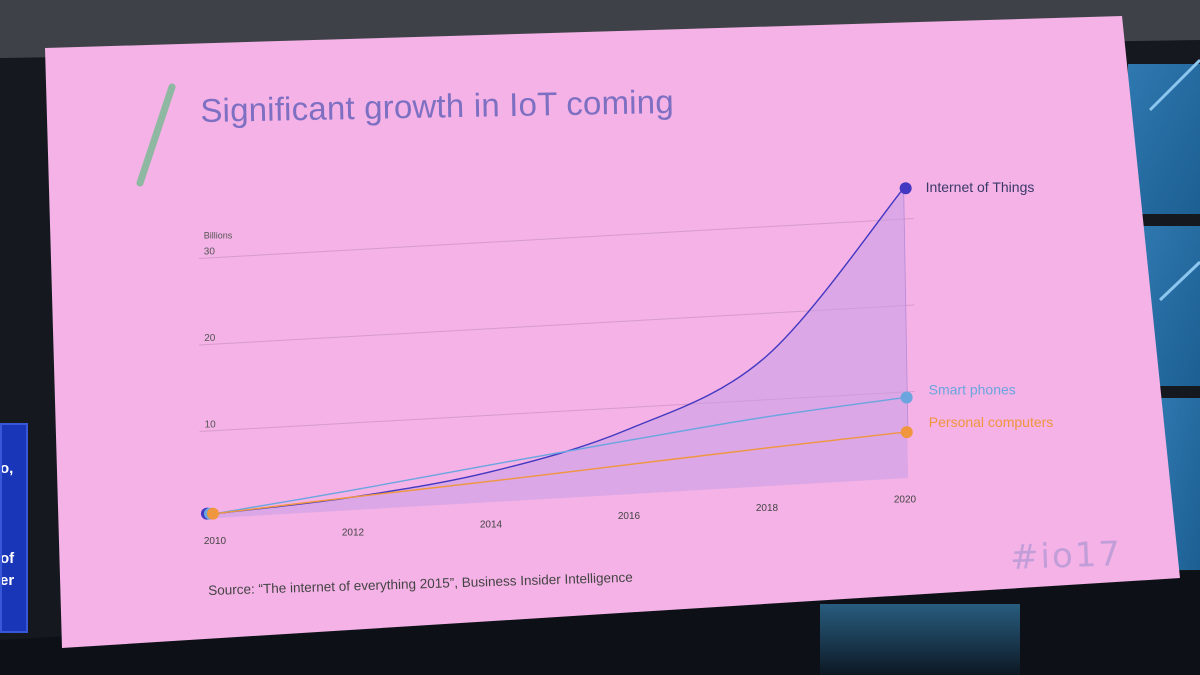 Image resolution: width=1200 pixels, height=675 pixels. Describe the element at coordinates (156, 135) in the screenshot. I see `accent-bar` at that location.